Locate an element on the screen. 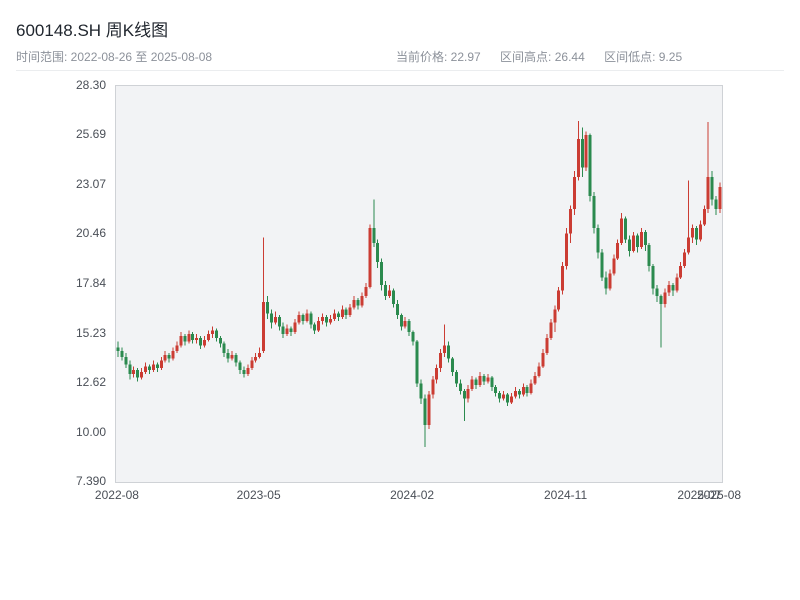 This screenshot has height=600, width=800. y-axis-tick-label: 15.23 is located at coordinates (90, 332).